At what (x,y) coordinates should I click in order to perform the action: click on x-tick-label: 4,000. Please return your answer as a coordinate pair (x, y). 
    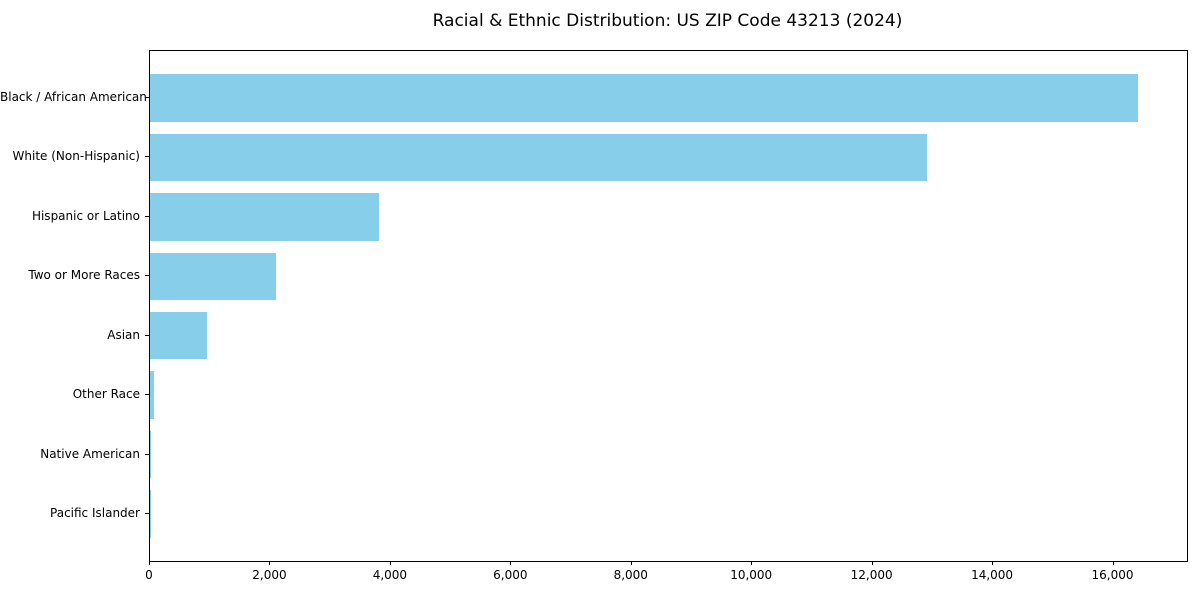
    Looking at the image, I should click on (390, 575).